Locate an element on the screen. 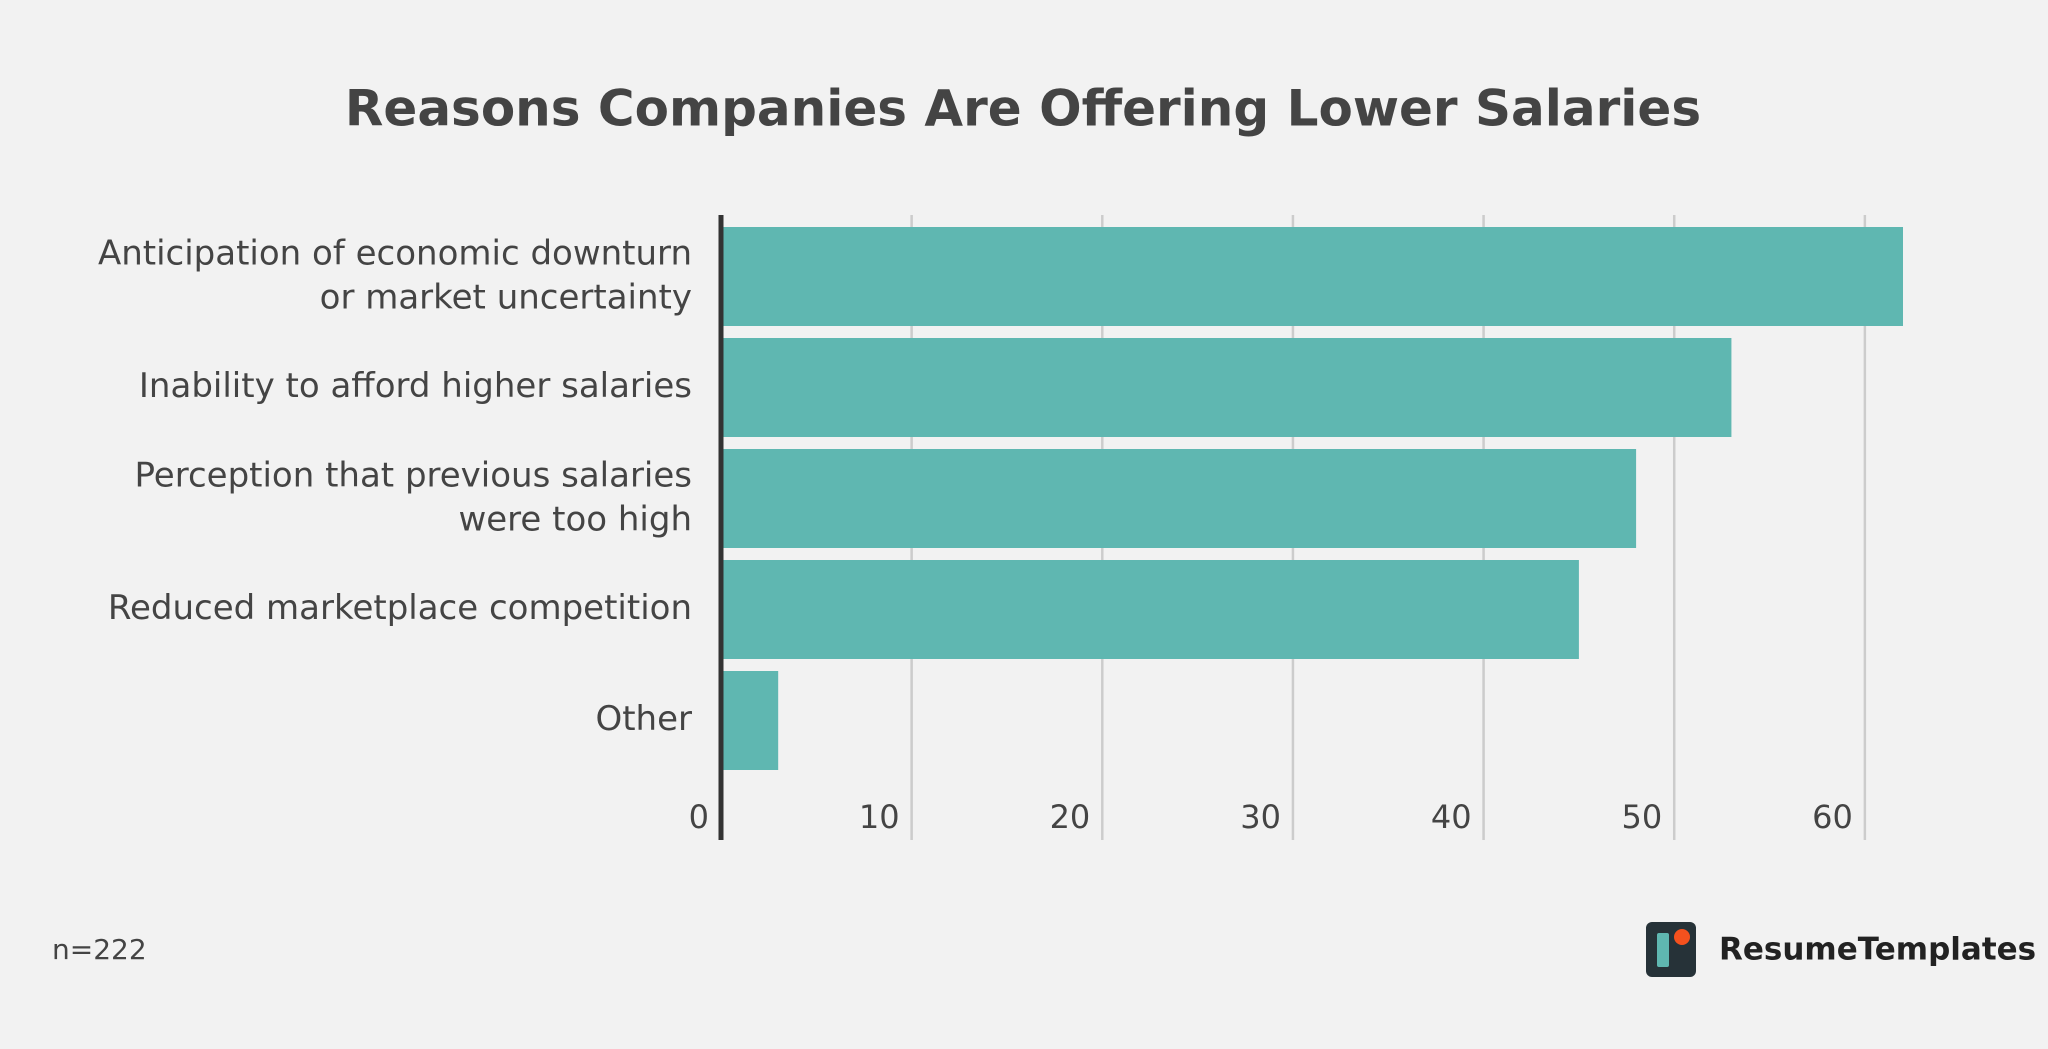  y-tick-label: Inability to afford higher salaries is located at coordinates (415, 386).